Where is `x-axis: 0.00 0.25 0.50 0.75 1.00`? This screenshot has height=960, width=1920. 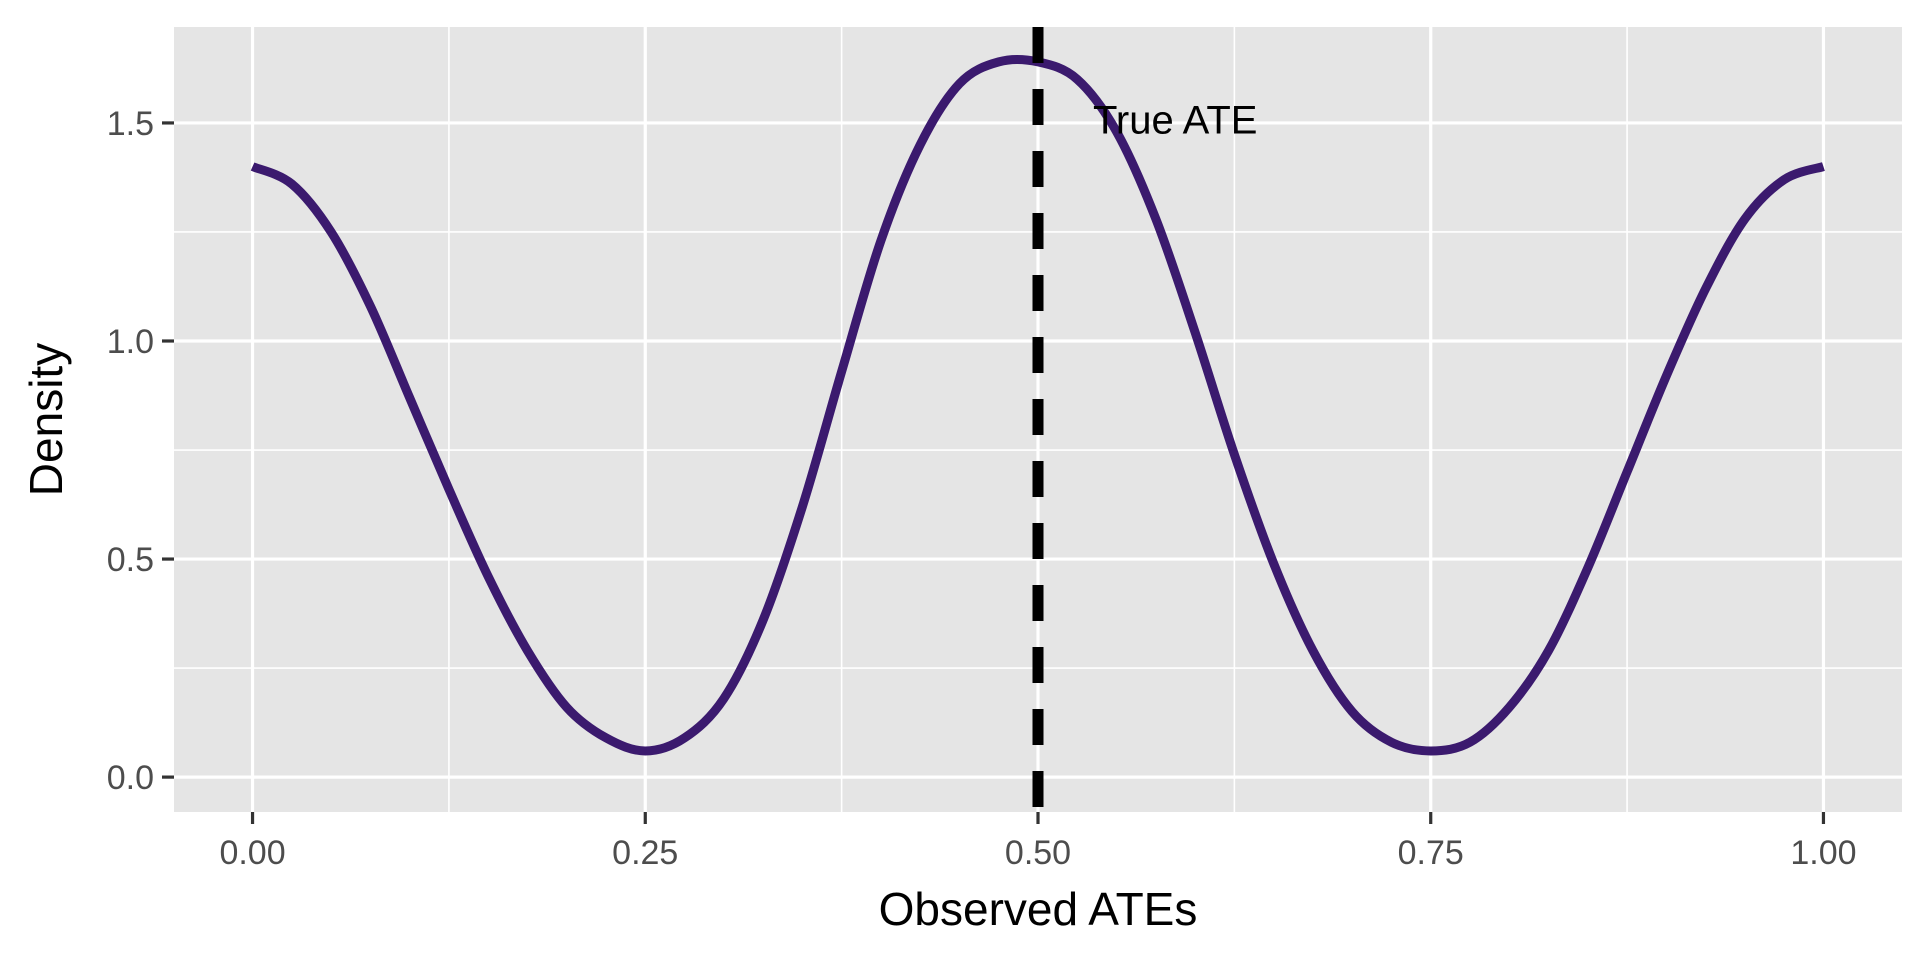 x-axis: 0.00 0.25 0.50 0.75 1.00 is located at coordinates (1038, 842).